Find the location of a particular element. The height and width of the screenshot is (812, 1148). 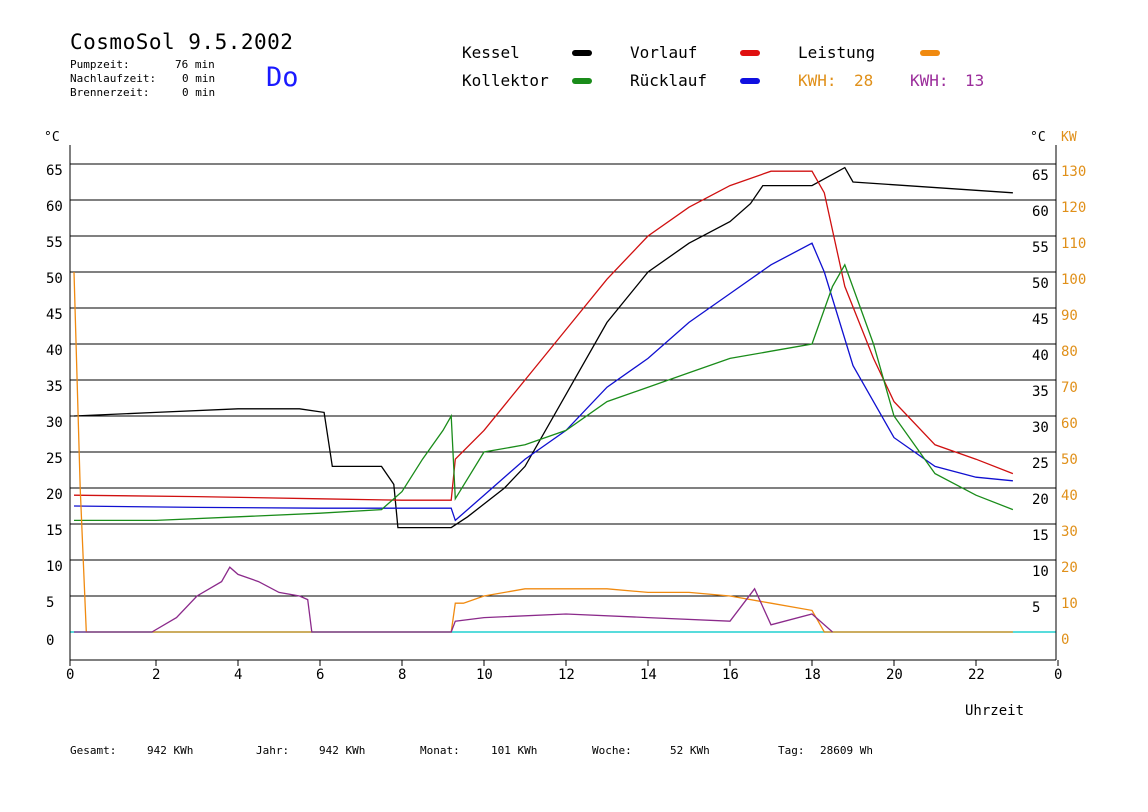

legend-ruecklauf-label: Rücklauf is located at coordinates (669, 80).